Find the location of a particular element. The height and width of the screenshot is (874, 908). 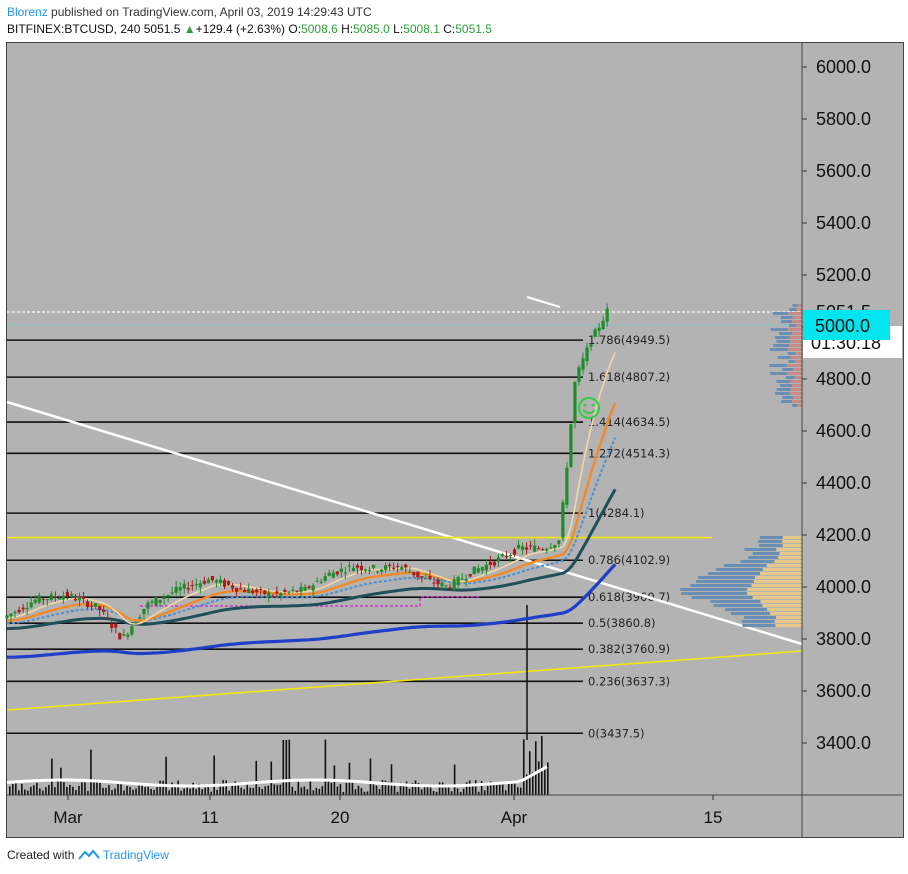

author-name: Blorenz is located at coordinates (27, 12).